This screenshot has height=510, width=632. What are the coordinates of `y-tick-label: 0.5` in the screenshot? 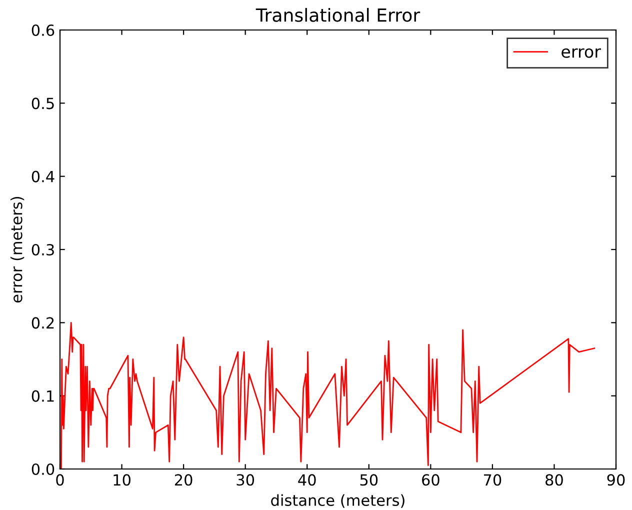 It's located at (43, 104).